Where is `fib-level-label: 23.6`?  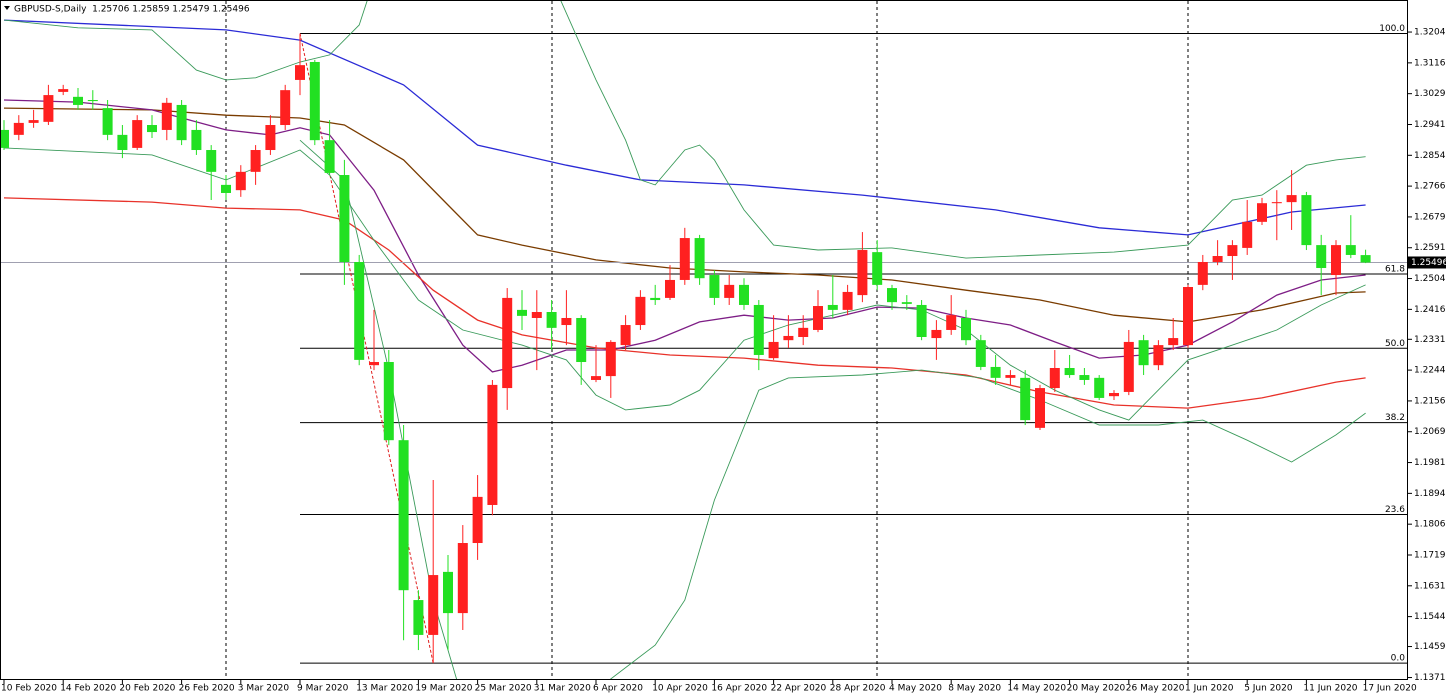
fib-level-label: 23.6 is located at coordinates (1395, 510).